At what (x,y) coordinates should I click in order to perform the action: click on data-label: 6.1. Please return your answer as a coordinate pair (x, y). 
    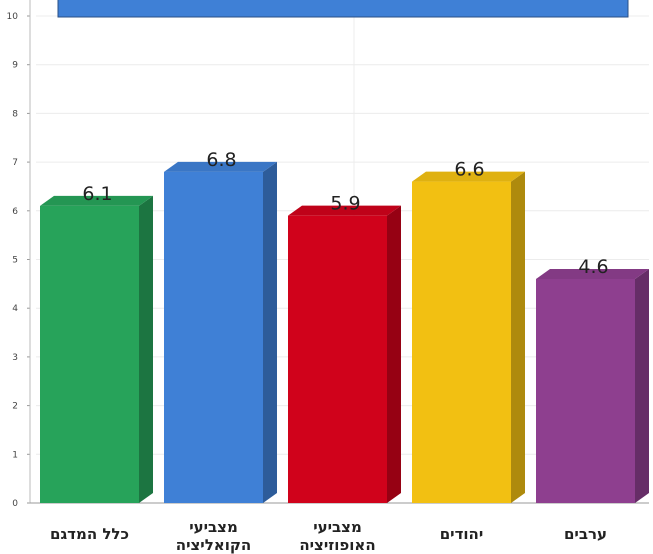
    Looking at the image, I should click on (97, 194).